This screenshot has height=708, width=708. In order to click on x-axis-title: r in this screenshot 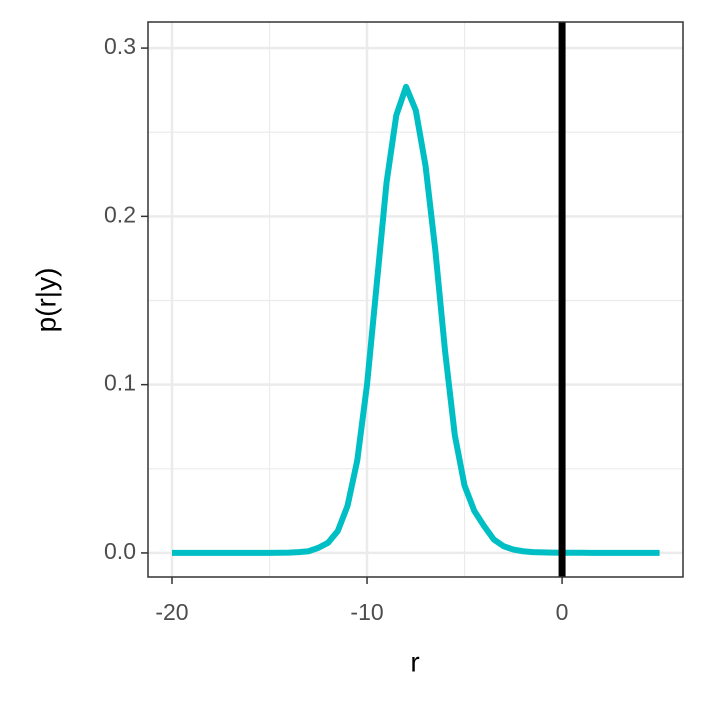, I will do `click(414, 661)`.